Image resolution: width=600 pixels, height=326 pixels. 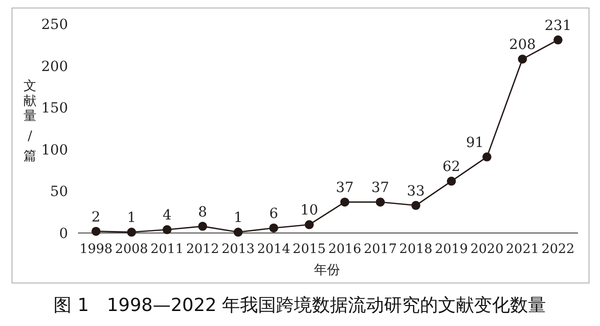 What do you see at coordinates (523, 249) in the screenshot?
I see `x-tick-label: 2021` at bounding box center [523, 249].